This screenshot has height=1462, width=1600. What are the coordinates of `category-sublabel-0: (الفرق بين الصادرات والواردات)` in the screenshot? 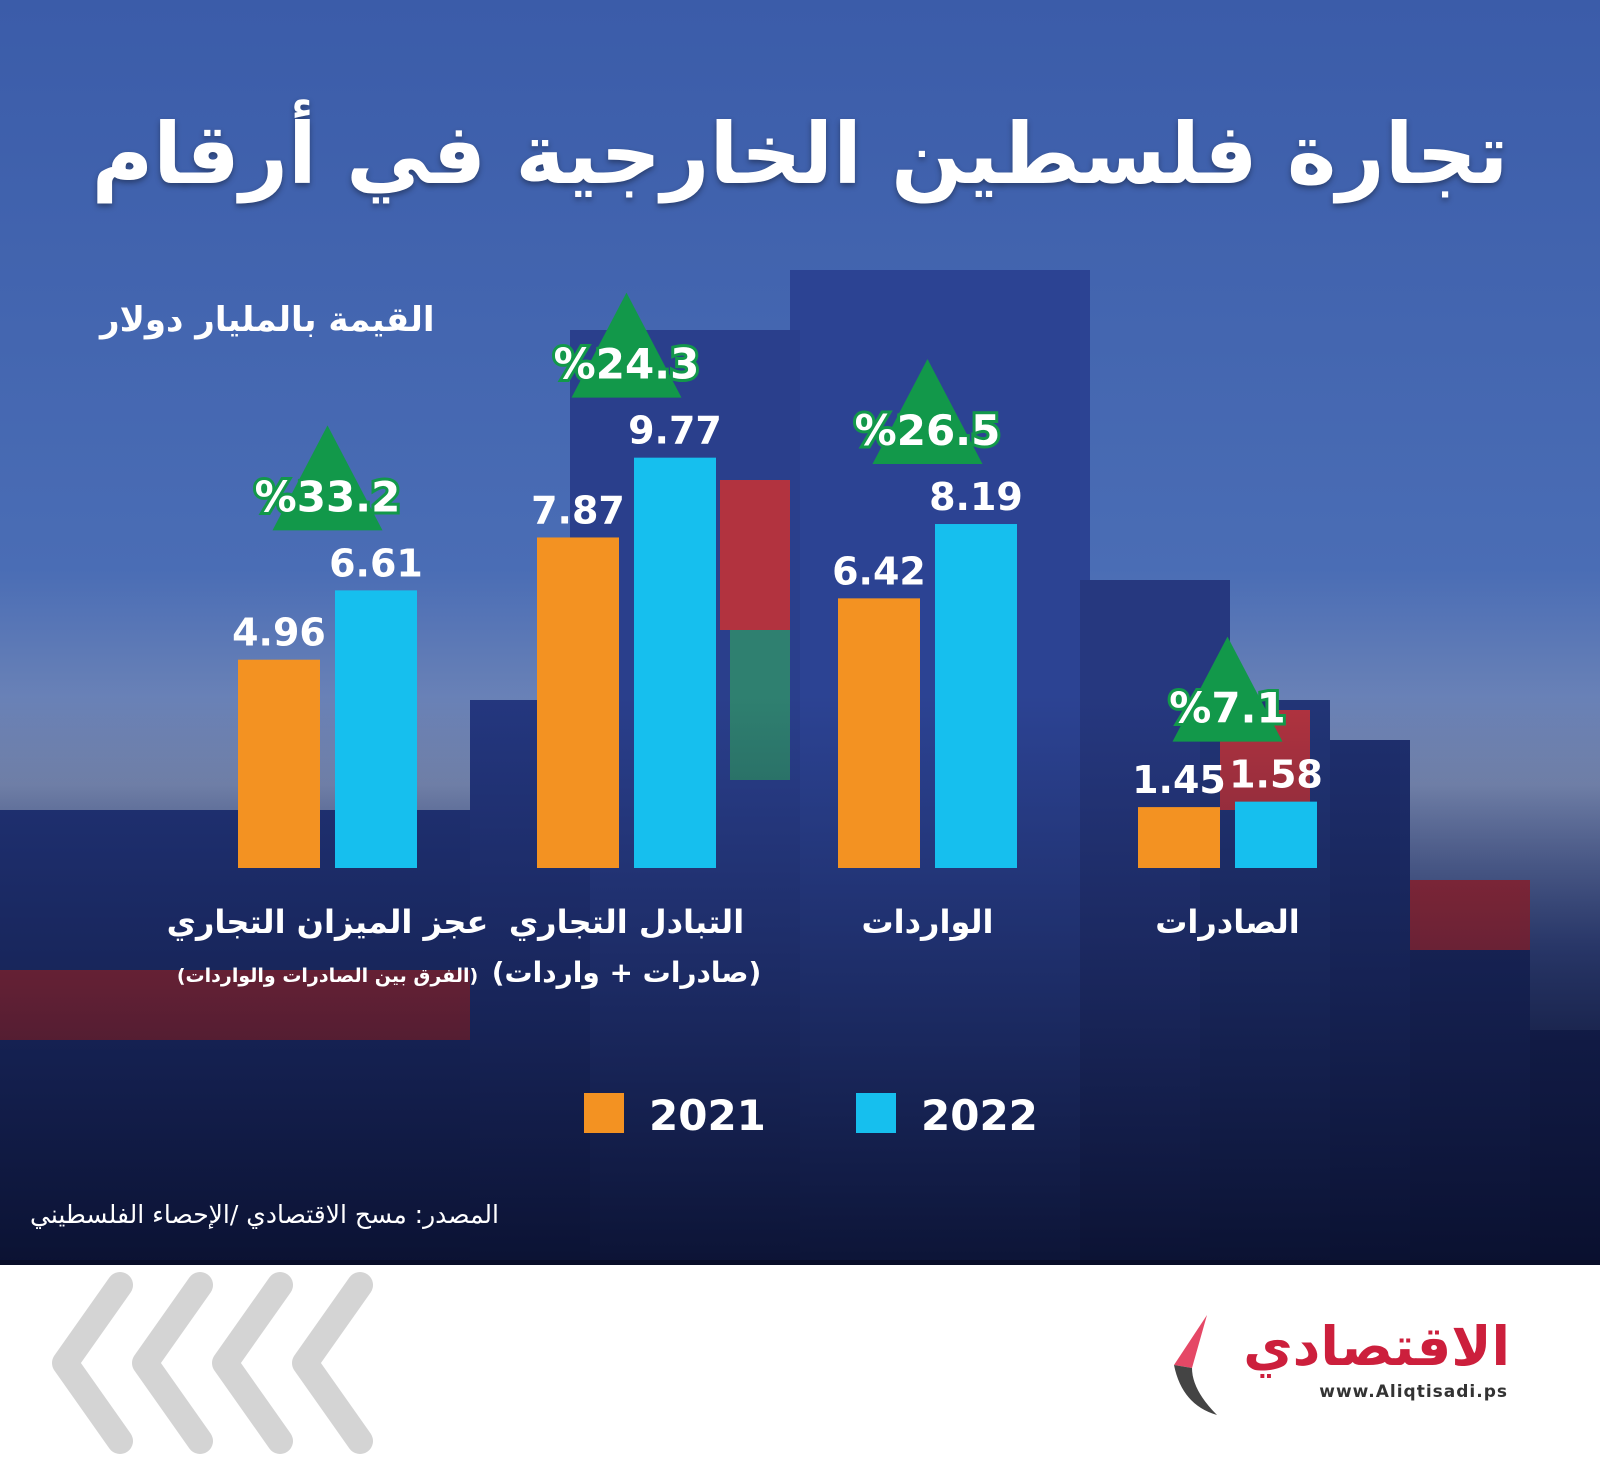 It's located at (327, 976).